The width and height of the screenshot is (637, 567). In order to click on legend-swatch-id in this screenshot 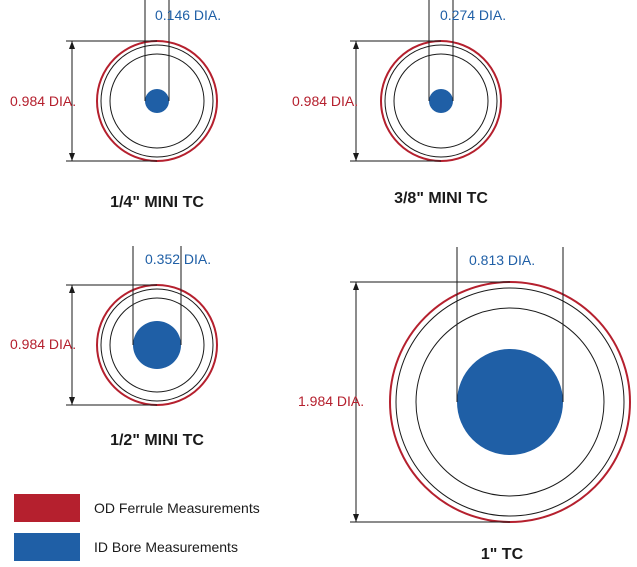, I will do `click(47, 547)`.